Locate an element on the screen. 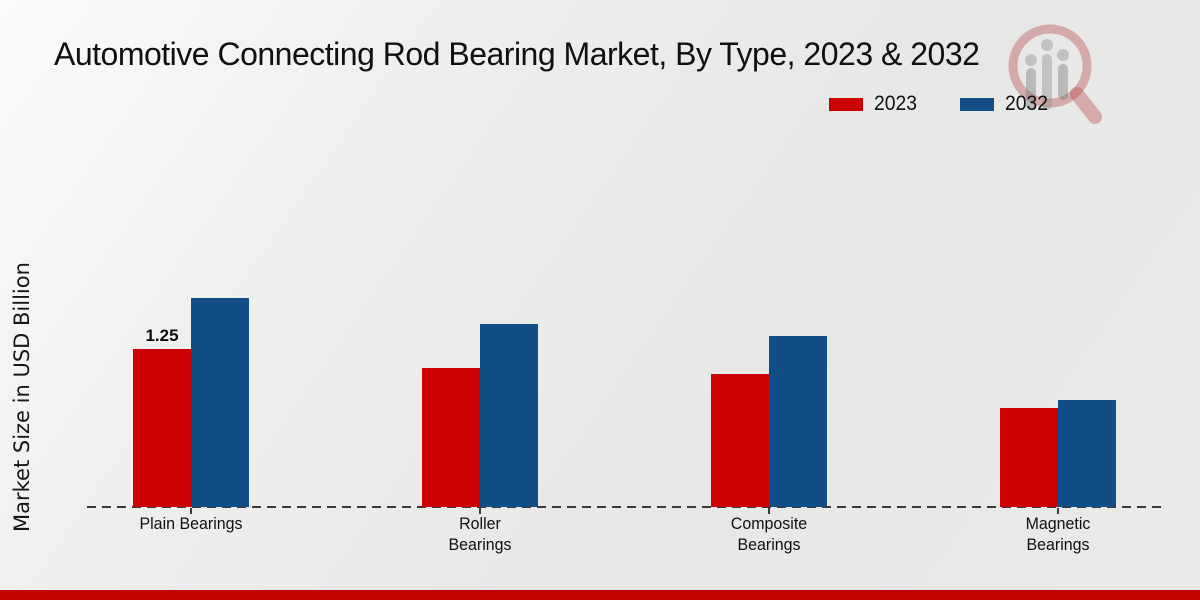 This screenshot has width=1200, height=600. legend-swatch-2032 is located at coordinates (977, 104).